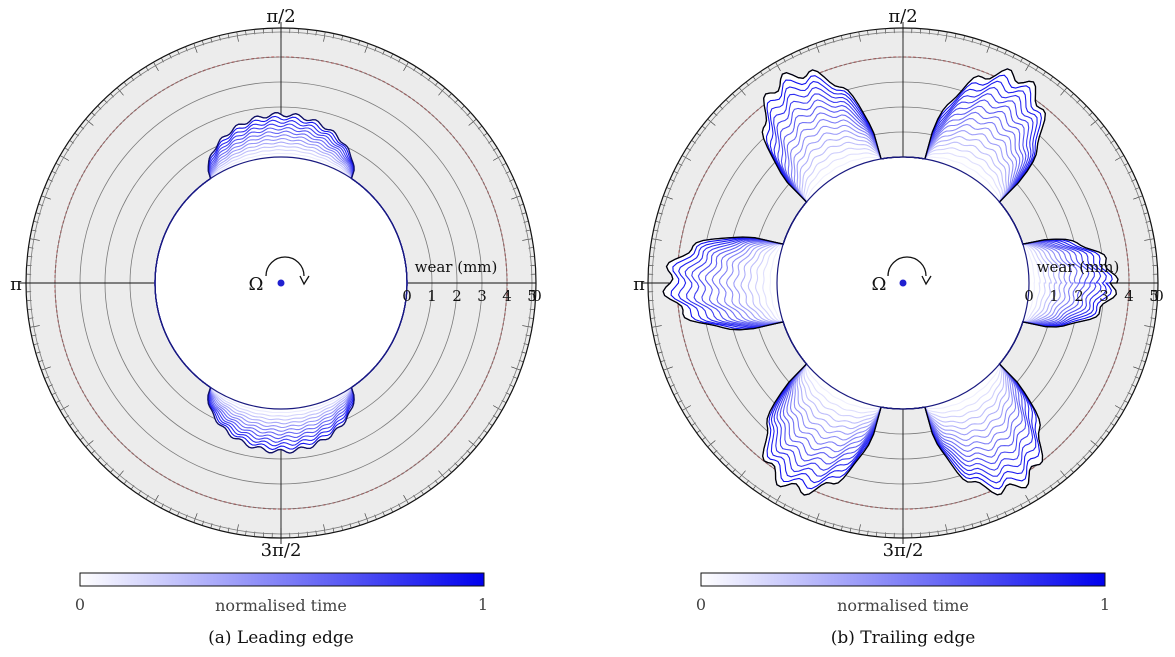 Image resolution: width=1175 pixels, height=657 pixels. I want to click on colorbar-min-label: 0, so click(80, 604).